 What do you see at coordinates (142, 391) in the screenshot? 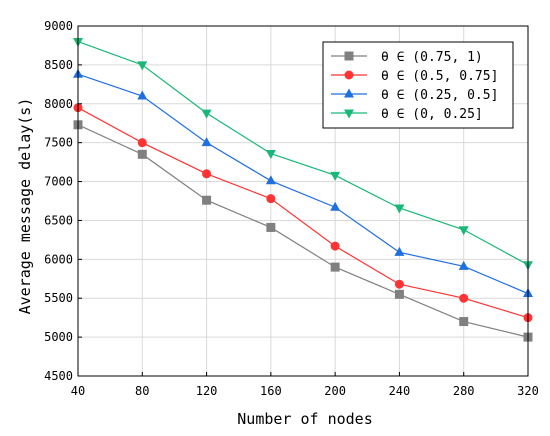
I see `x-tick-label: 80` at bounding box center [142, 391].